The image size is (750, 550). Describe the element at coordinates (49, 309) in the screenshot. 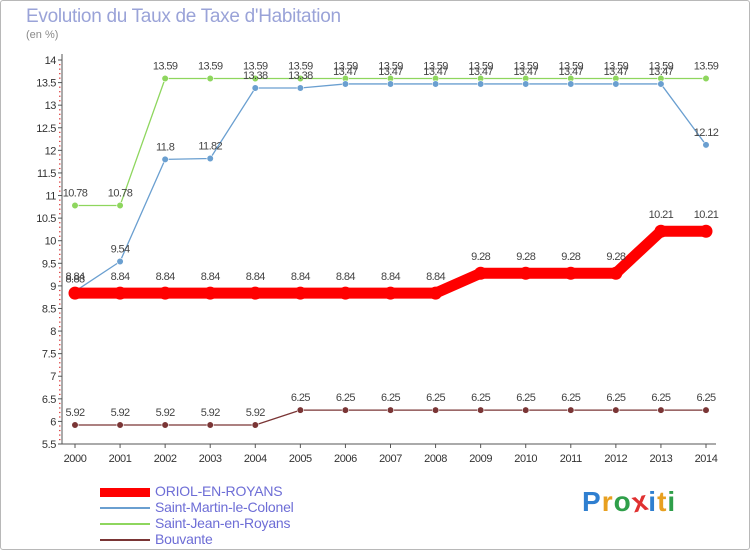

I see `y-tick-label: 8.5` at that location.